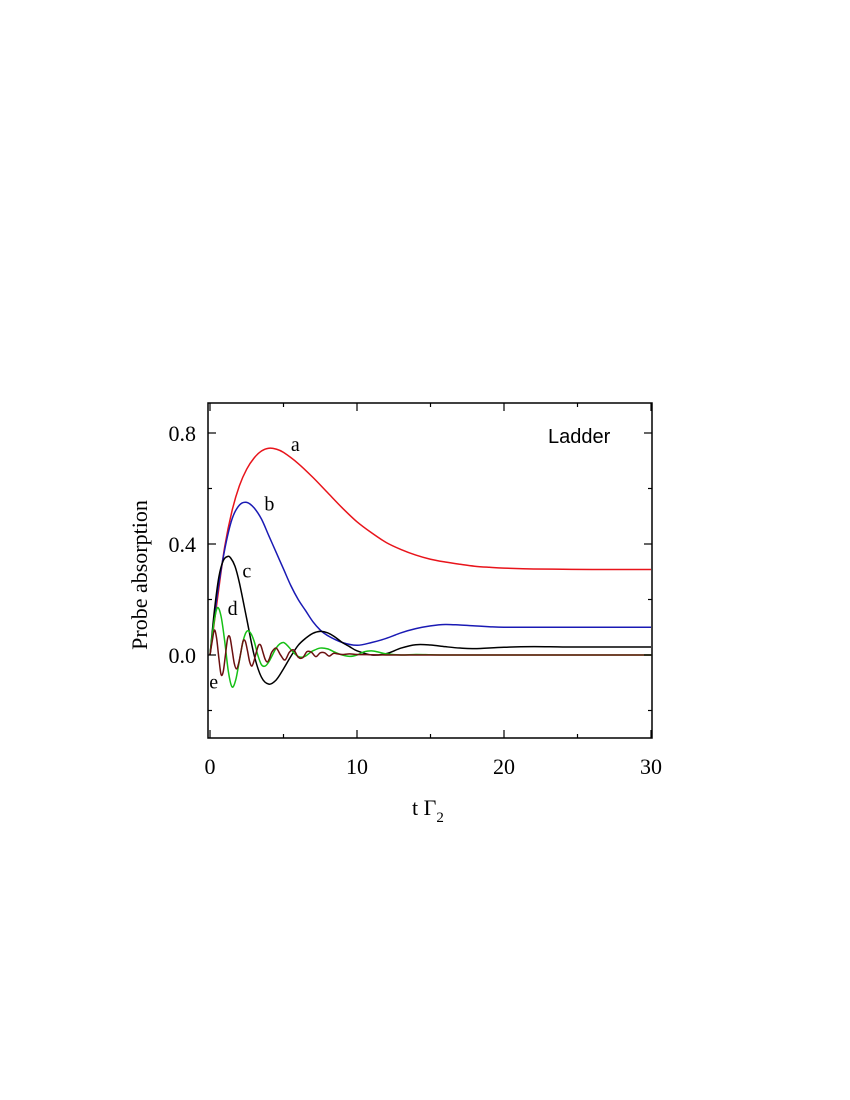 This screenshot has height=1100, width=850. Describe the element at coordinates (504, 766) in the screenshot. I see `x-tick-label: 20` at that location.